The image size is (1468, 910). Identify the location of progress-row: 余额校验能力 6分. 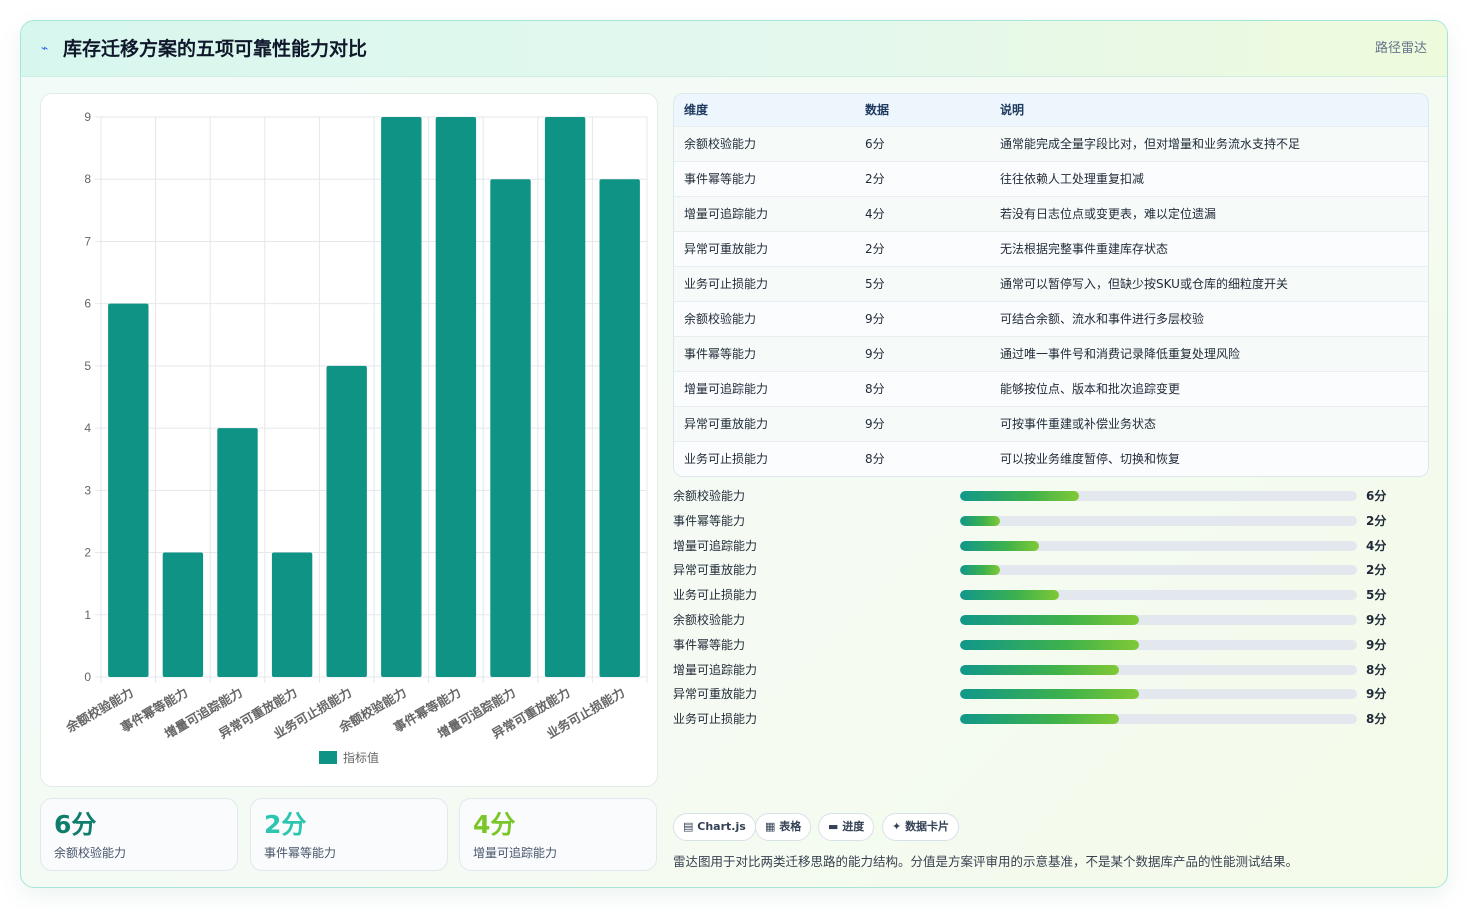
(1043, 496).